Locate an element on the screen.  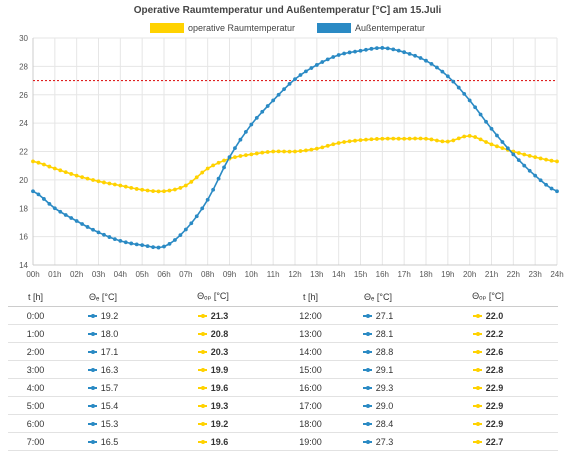
x-tick-label: 18h is located at coordinates (425, 274).